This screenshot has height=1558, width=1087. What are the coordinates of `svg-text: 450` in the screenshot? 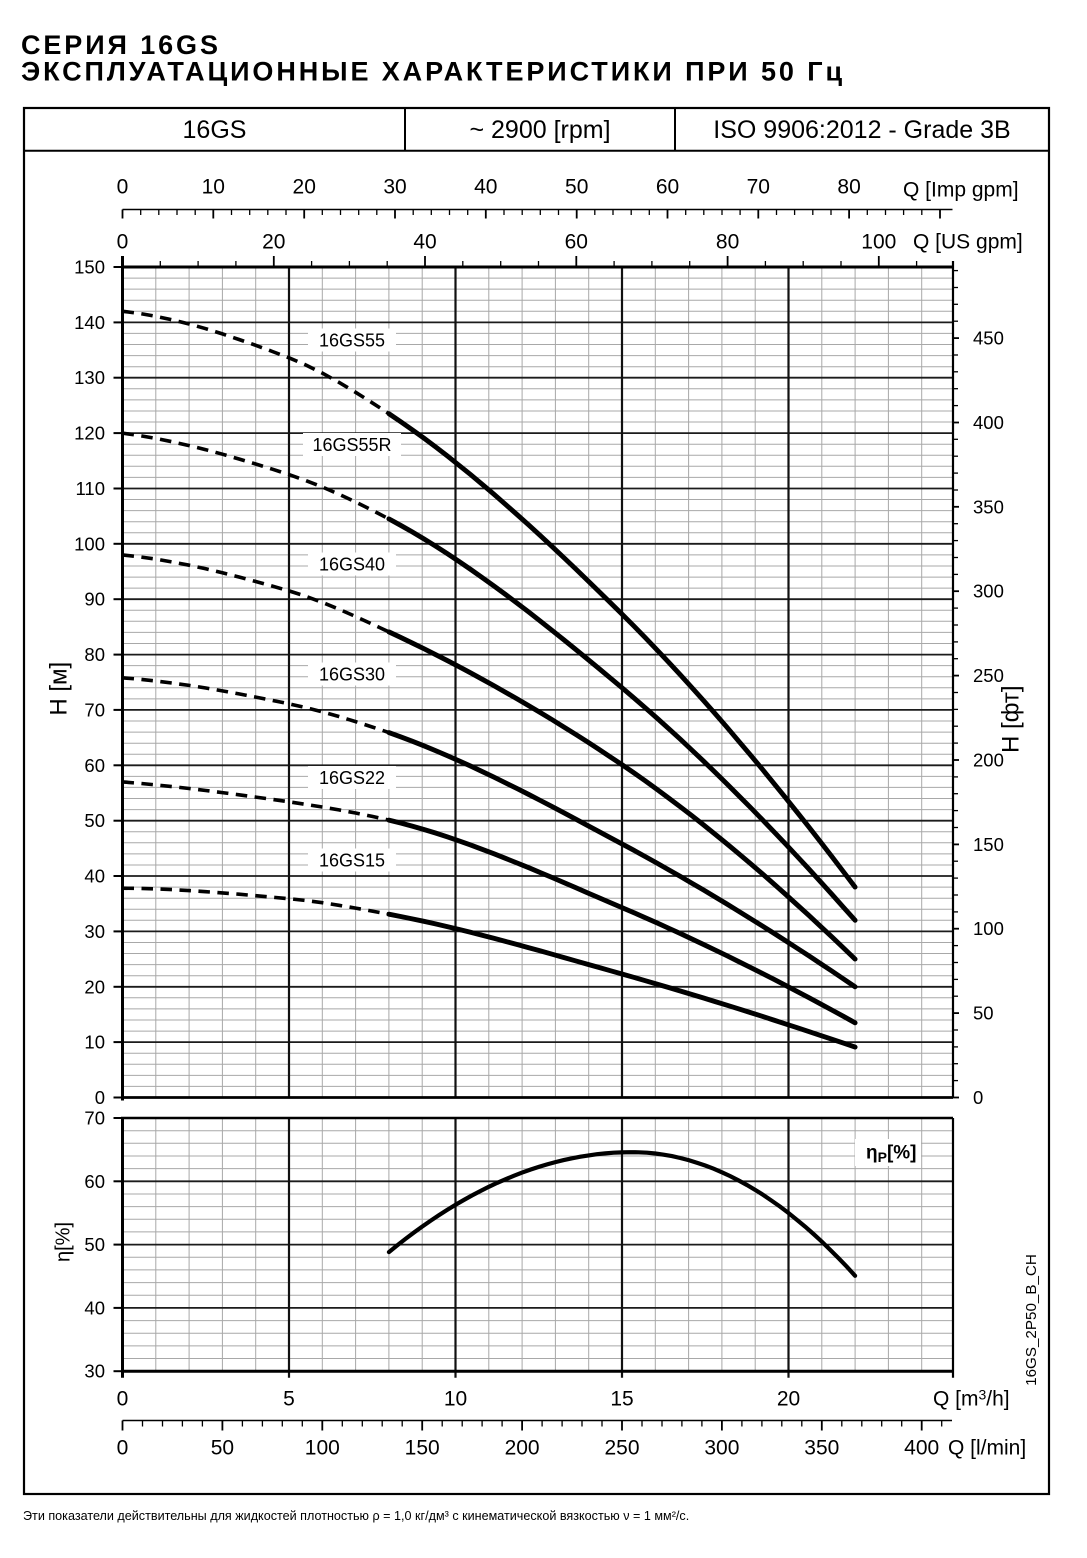 It's located at (988, 338).